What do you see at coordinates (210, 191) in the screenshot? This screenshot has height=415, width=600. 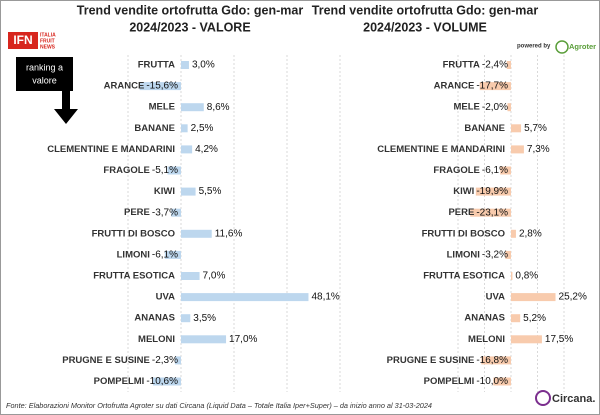 I see `data-label: 5,5%` at bounding box center [210, 191].